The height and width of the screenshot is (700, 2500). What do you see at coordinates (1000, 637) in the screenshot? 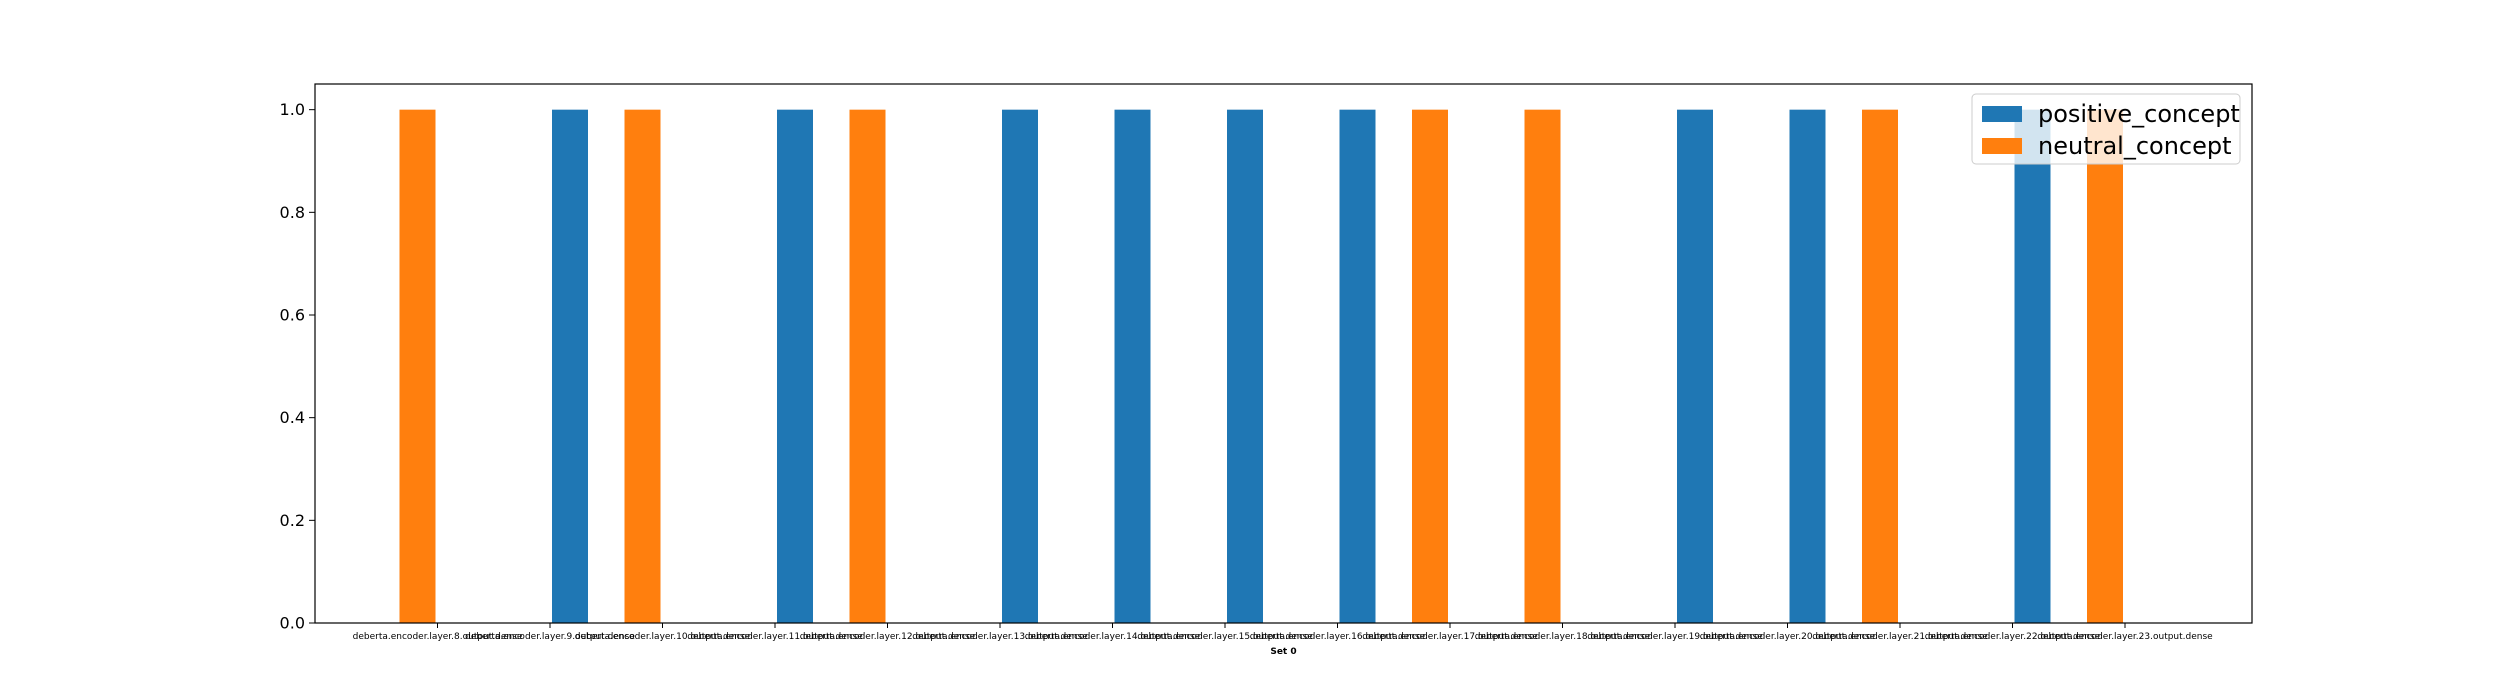
I see `x-tick-label: deberta.encoder.layer.13.output.dense` at bounding box center [1000, 637].